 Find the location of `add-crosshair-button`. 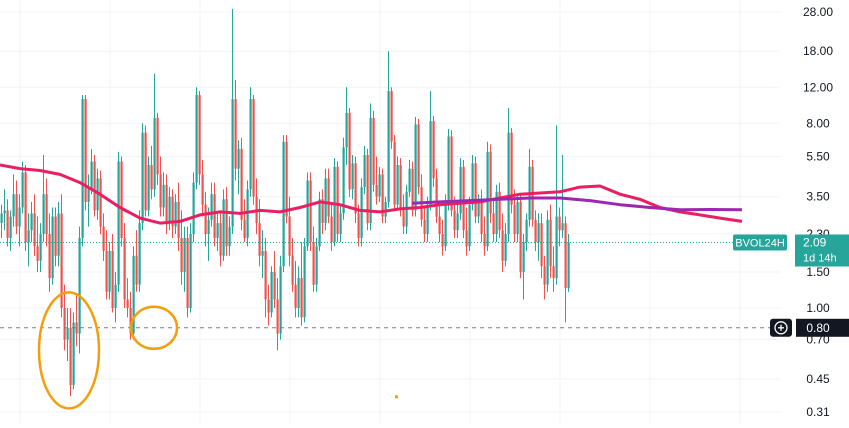

add-crosshair-button is located at coordinates (781, 327).